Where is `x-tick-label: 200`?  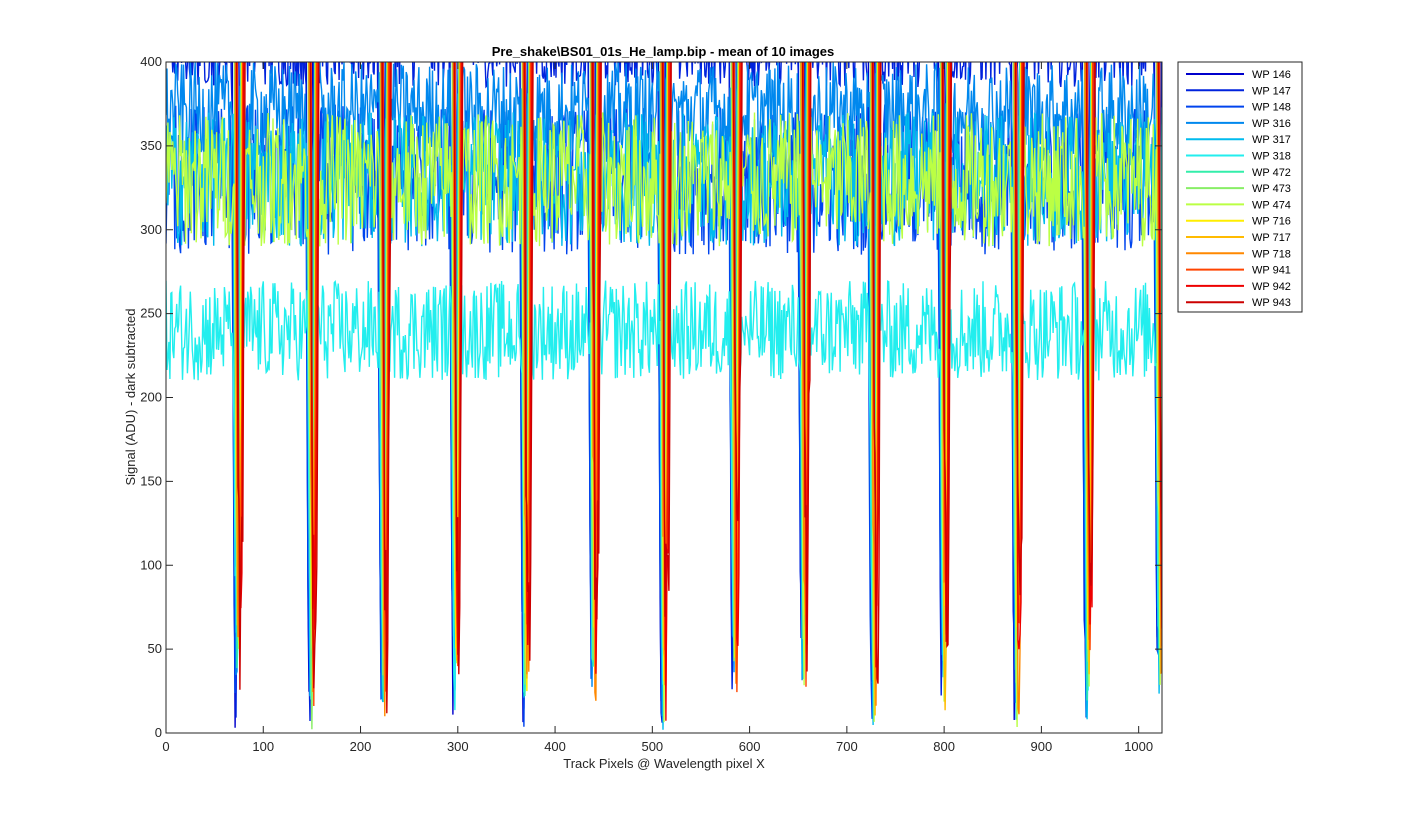 x-tick-label: 200 is located at coordinates (361, 746).